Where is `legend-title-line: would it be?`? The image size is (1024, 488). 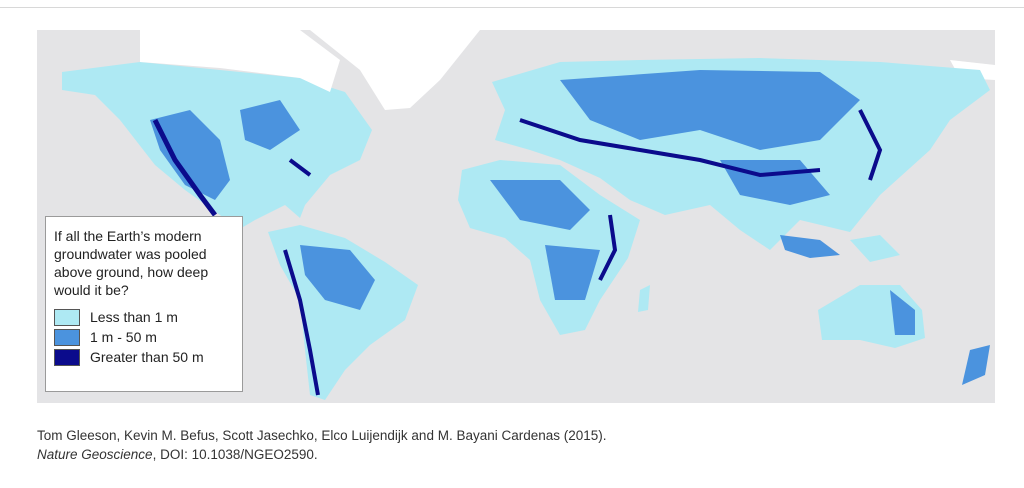 legend-title-line: would it be? is located at coordinates (91, 290).